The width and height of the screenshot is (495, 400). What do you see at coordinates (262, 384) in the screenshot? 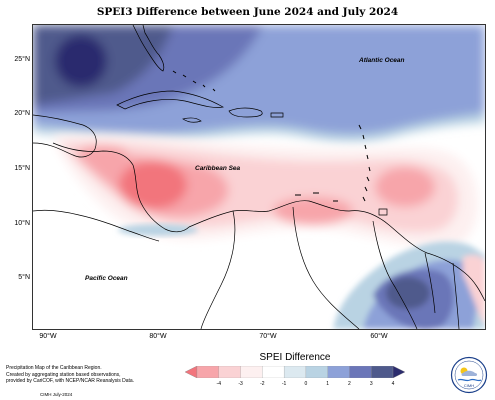
I see `legend-tick-label: -2` at bounding box center [262, 384].